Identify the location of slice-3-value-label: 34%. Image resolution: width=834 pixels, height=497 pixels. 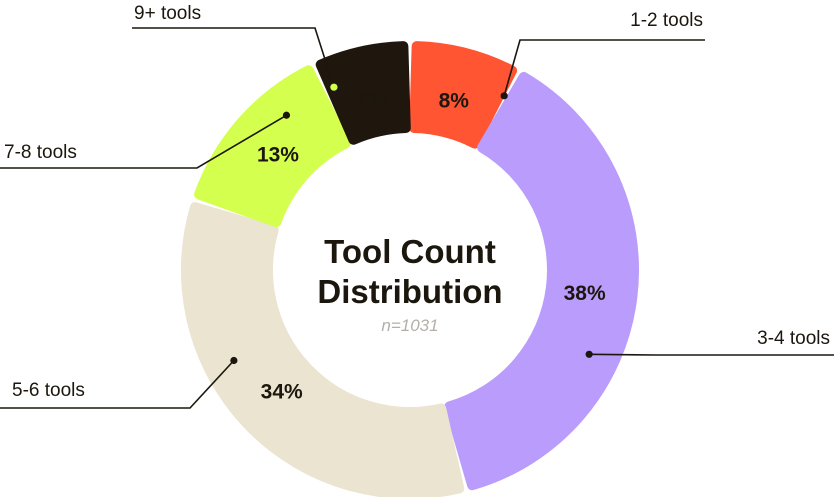
(282, 391).